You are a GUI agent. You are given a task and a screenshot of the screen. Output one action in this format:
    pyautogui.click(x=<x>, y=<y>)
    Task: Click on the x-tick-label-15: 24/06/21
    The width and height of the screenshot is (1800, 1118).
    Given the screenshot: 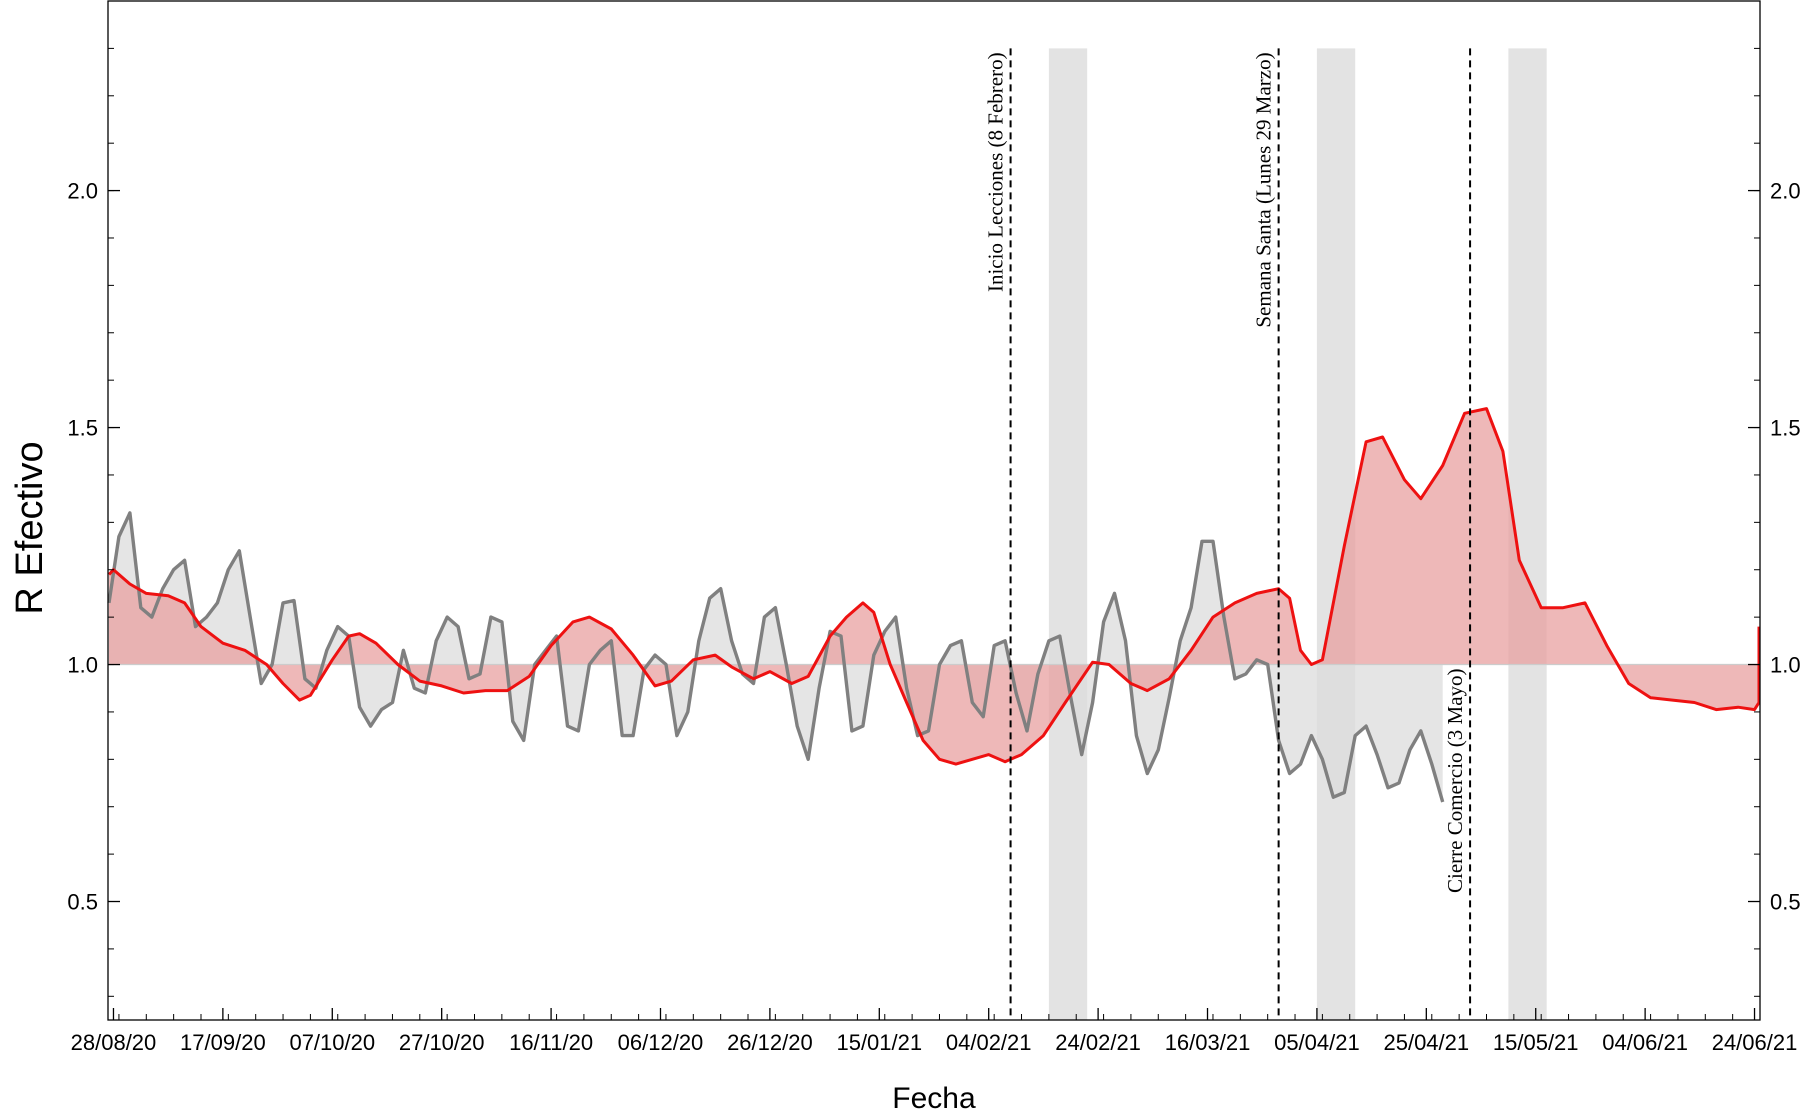 What is the action you would take?
    pyautogui.click(x=1755, y=1042)
    